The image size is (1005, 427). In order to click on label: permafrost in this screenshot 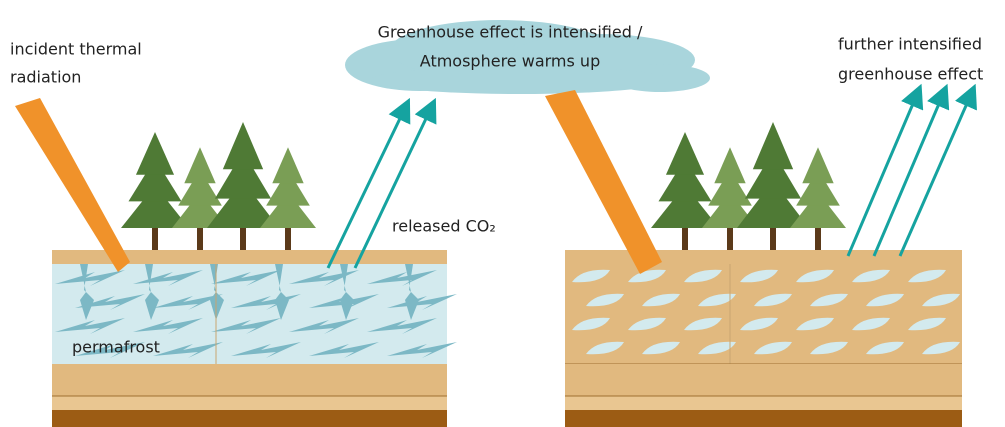, I will do `click(116, 347)`.